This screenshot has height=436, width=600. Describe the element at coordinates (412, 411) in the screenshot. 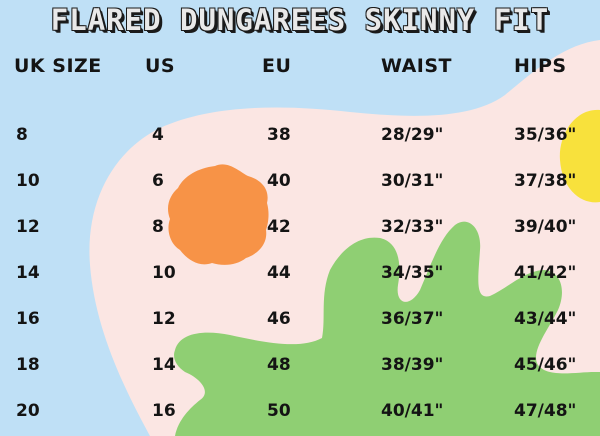

I see `waist-cell: 40/41"` at that location.